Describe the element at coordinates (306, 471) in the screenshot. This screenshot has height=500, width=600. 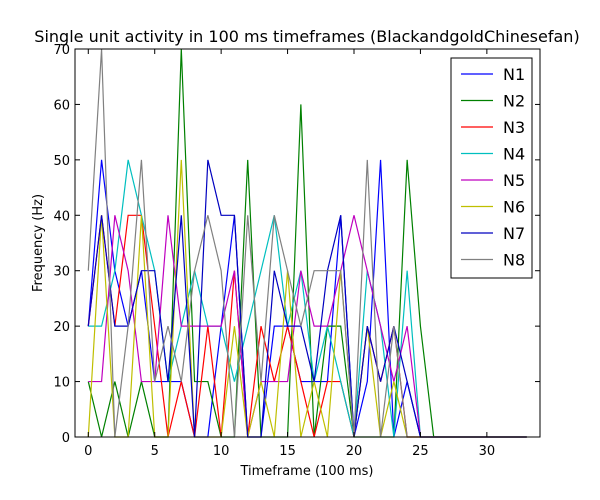
I see `x-axis-label: Timeframe (100 ms)` at that location.